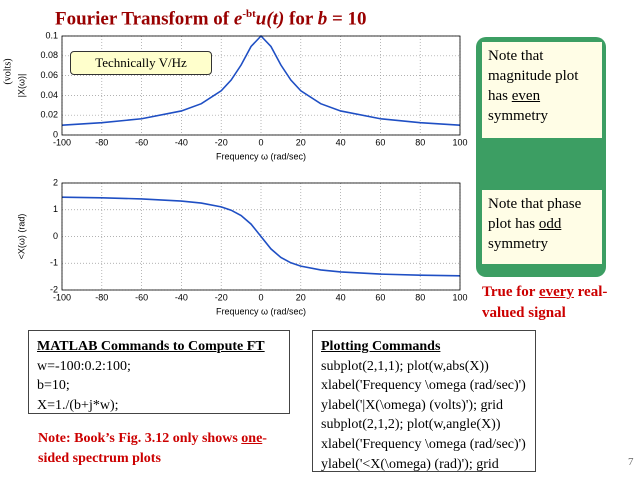  What do you see at coordinates (347, 19) in the screenshot?
I see `title-text: = 10` at bounding box center [347, 19].